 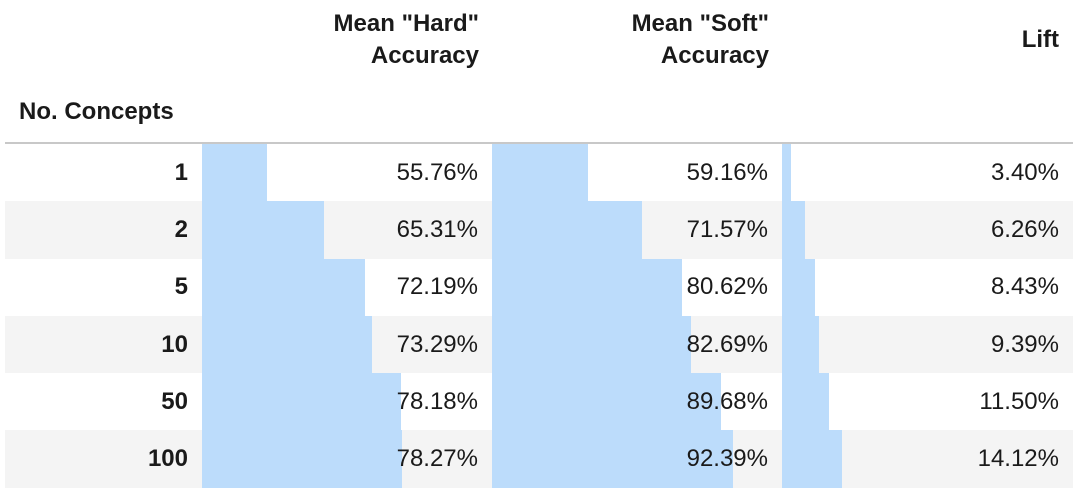 I want to click on hard-value: 65.31%, so click(x=340, y=229).